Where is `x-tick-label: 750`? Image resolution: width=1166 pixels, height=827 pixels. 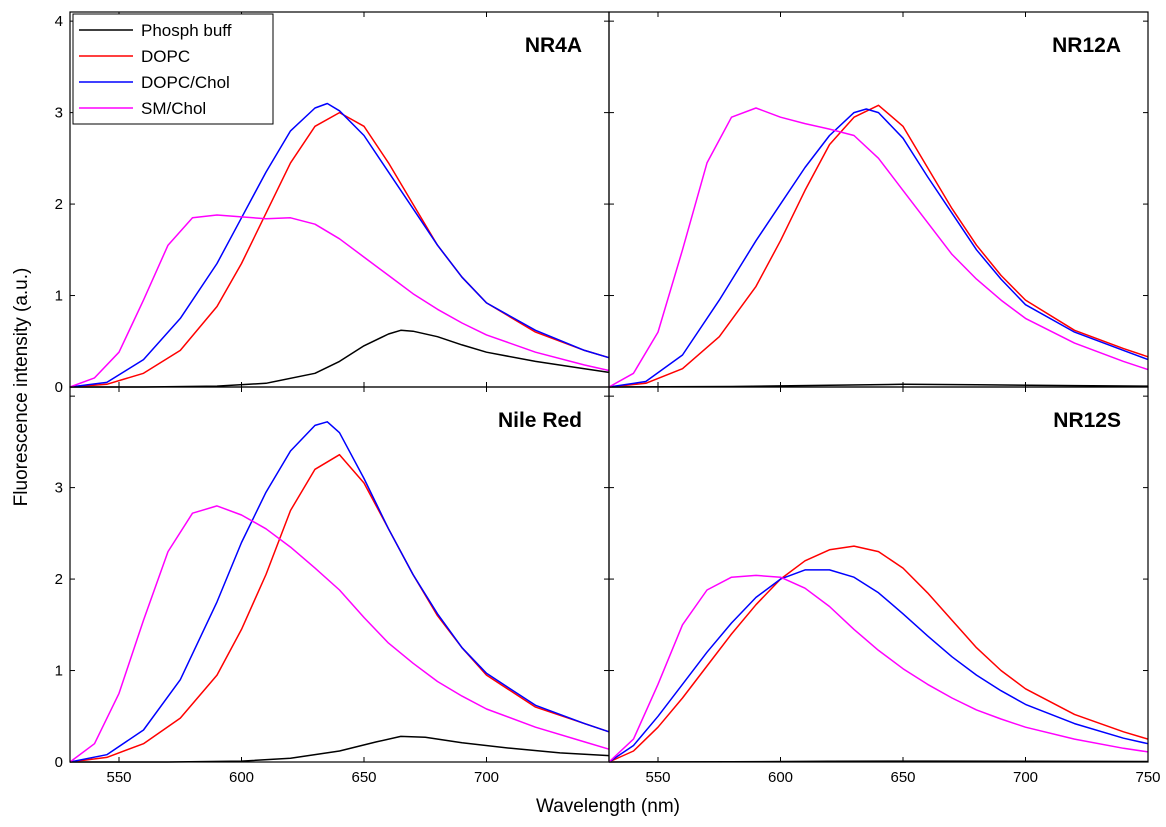 x-tick-label: 750 is located at coordinates (1147, 777).